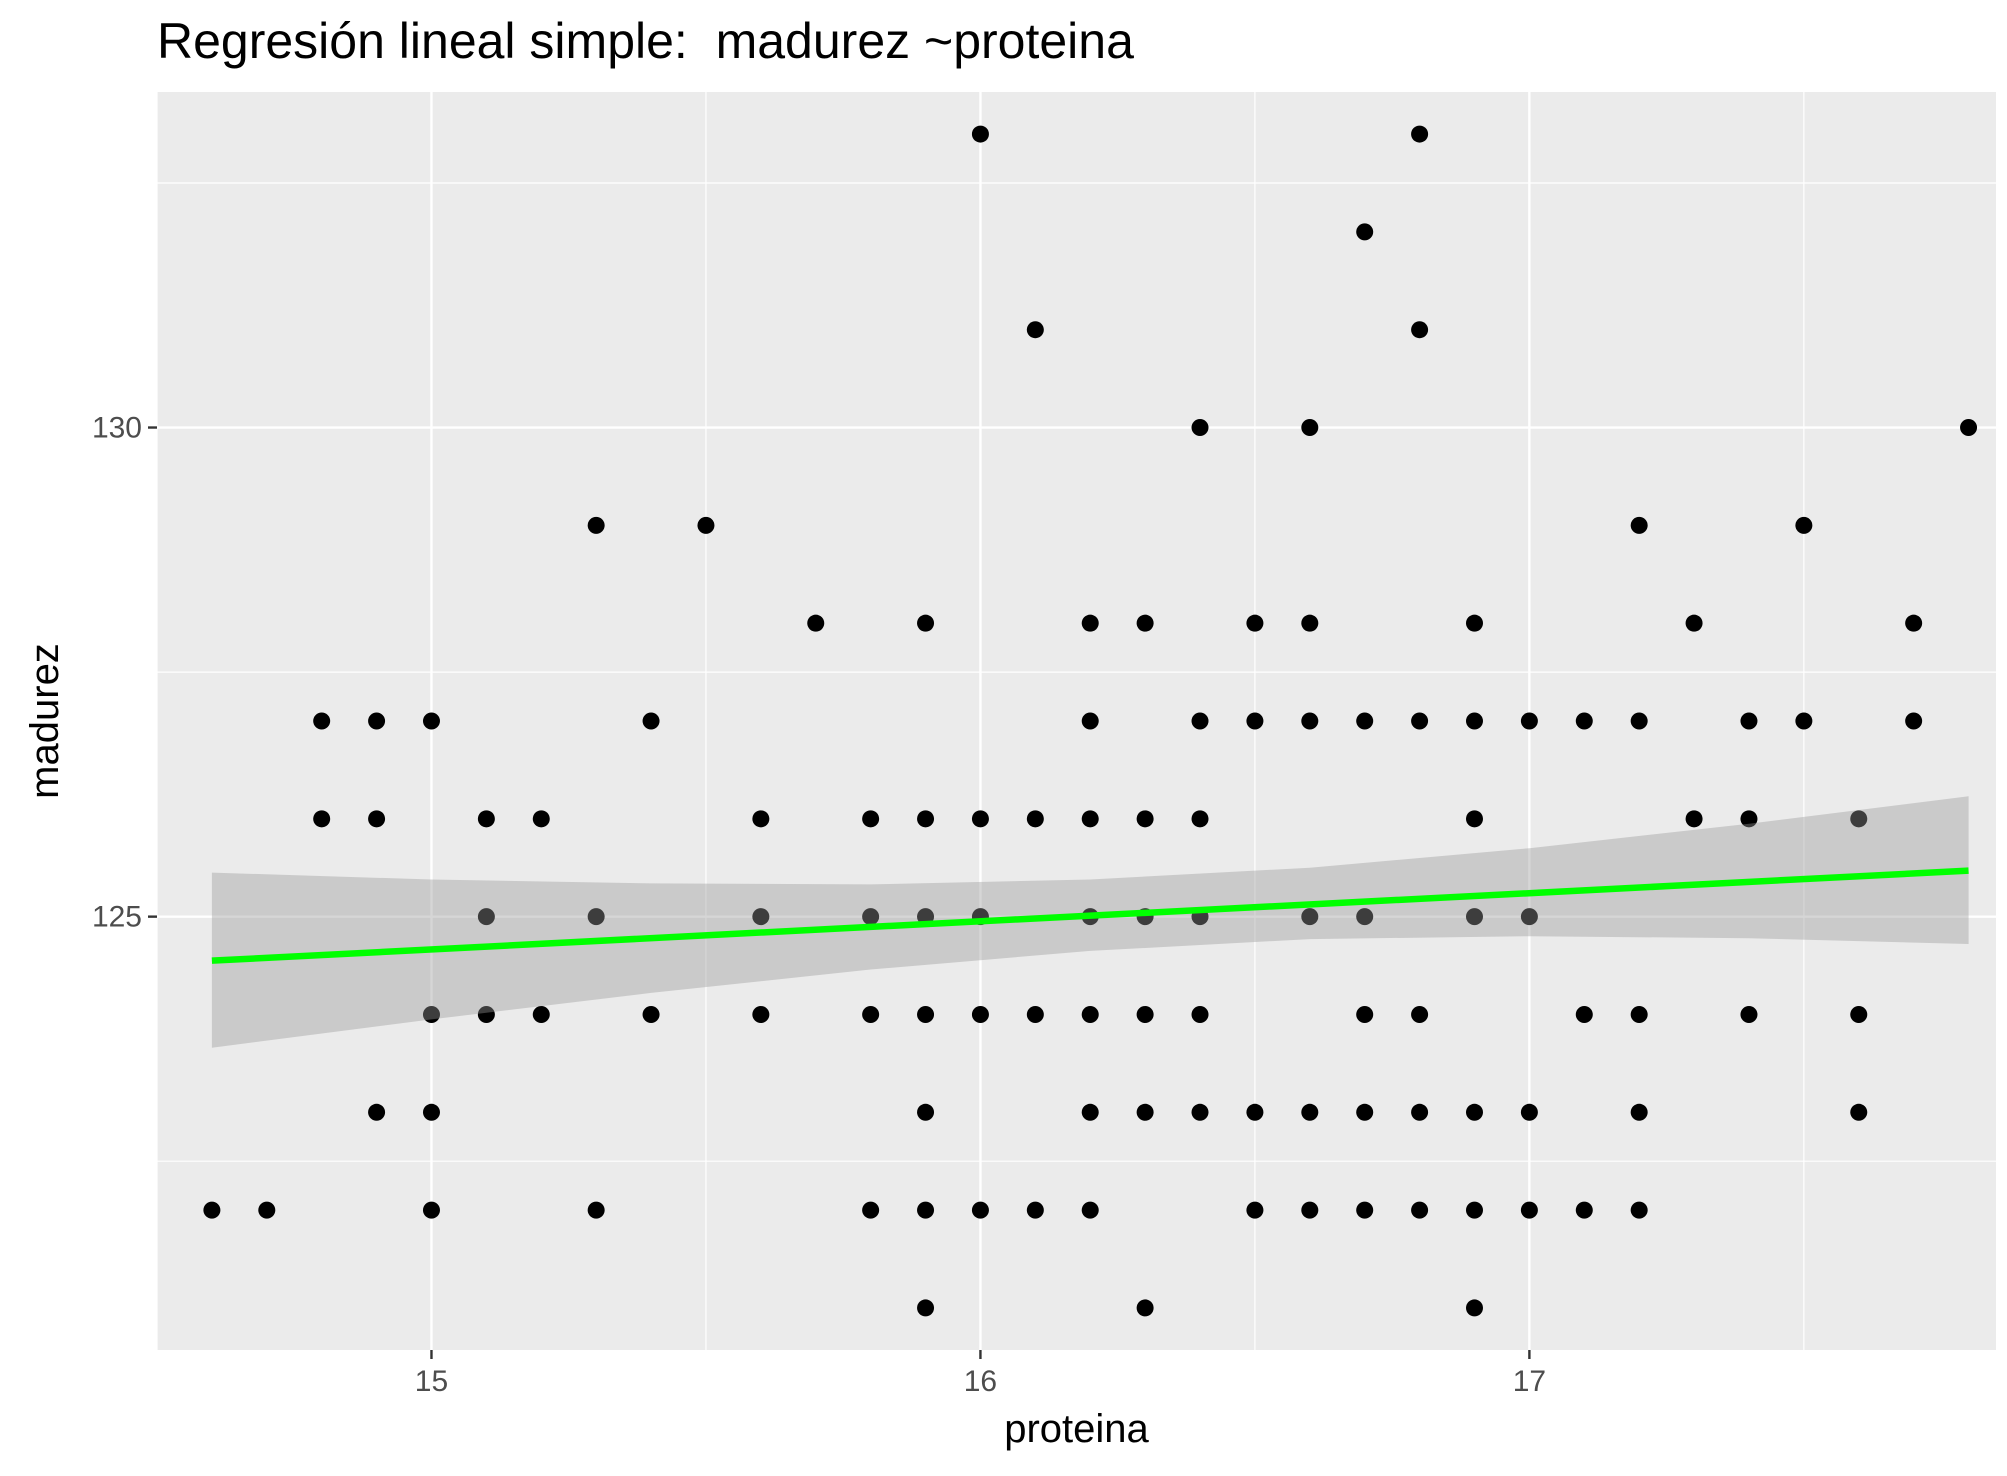 This screenshot has width=2007, height=1476. What do you see at coordinates (117, 917) in the screenshot?
I see `y-tick-label: 125` at bounding box center [117, 917].